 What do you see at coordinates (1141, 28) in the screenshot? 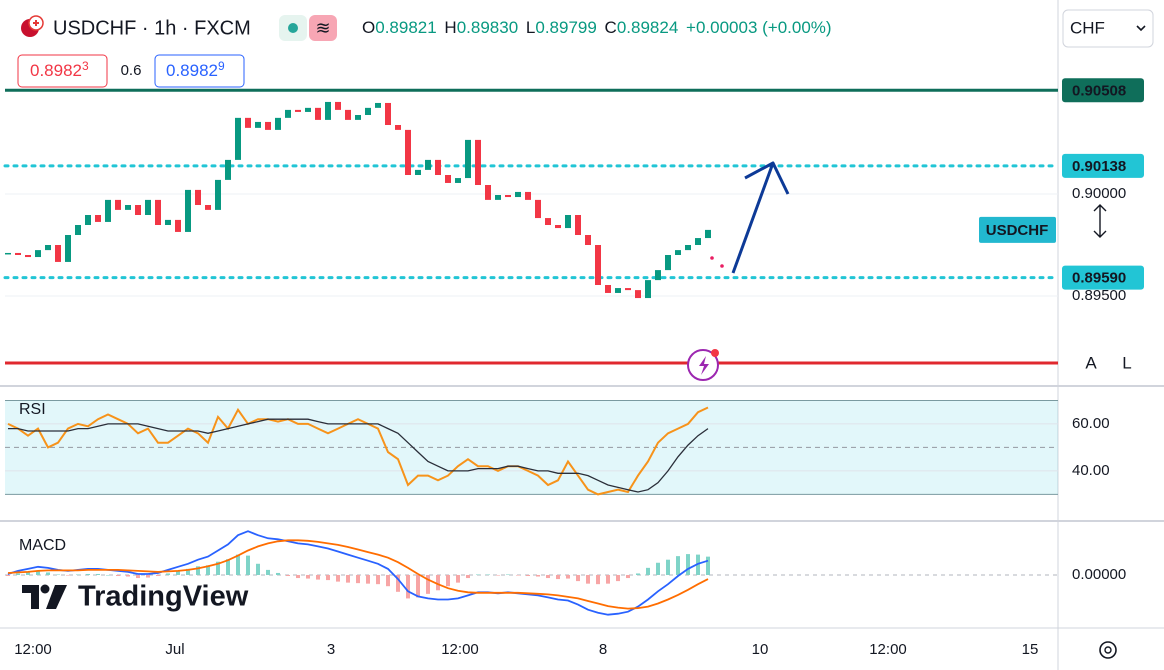
I see `chevron-icon` at bounding box center [1141, 28].